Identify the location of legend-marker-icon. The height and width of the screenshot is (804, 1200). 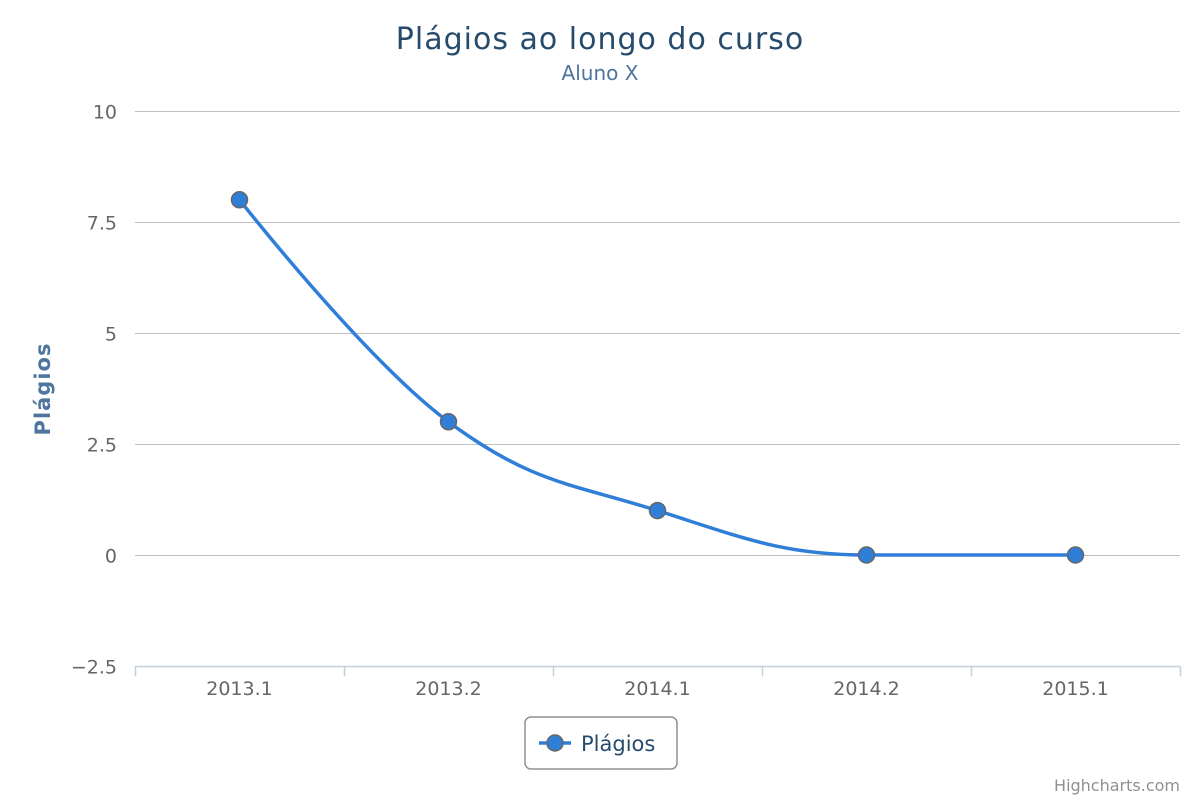
(555, 743).